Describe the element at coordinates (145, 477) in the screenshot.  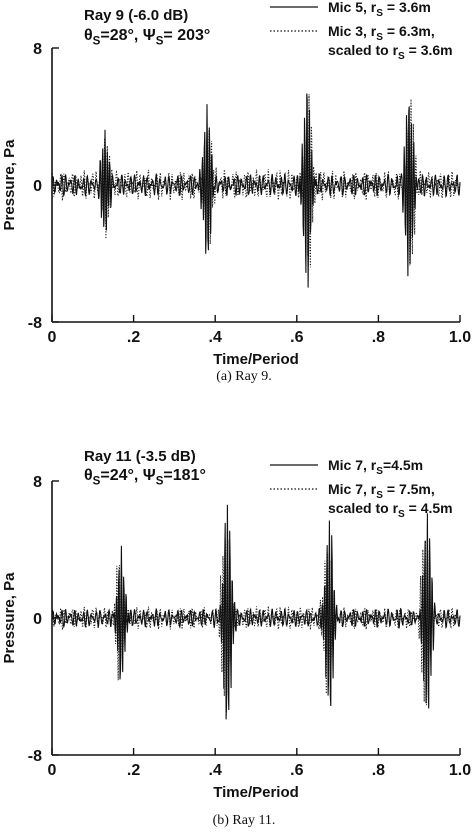
I see `chart-parameters: θS=24°, ΨS=181°` at that location.